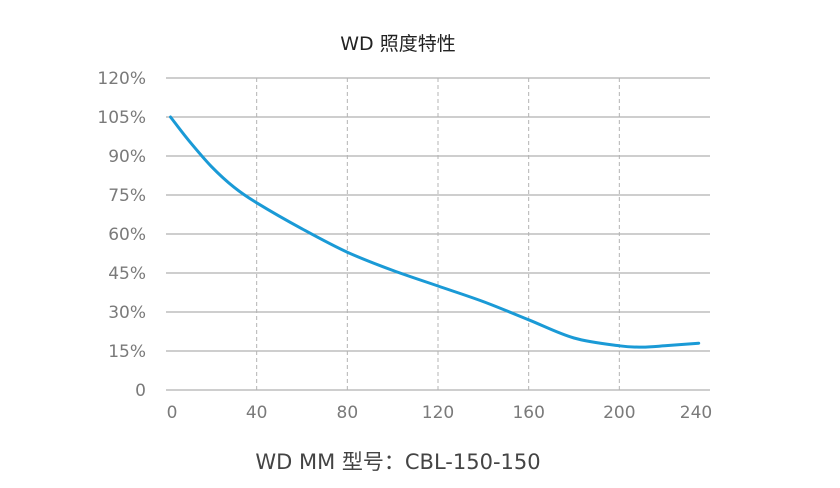 The width and height of the screenshot is (840, 488). I want to click on x-tick-label: 240, so click(696, 413).